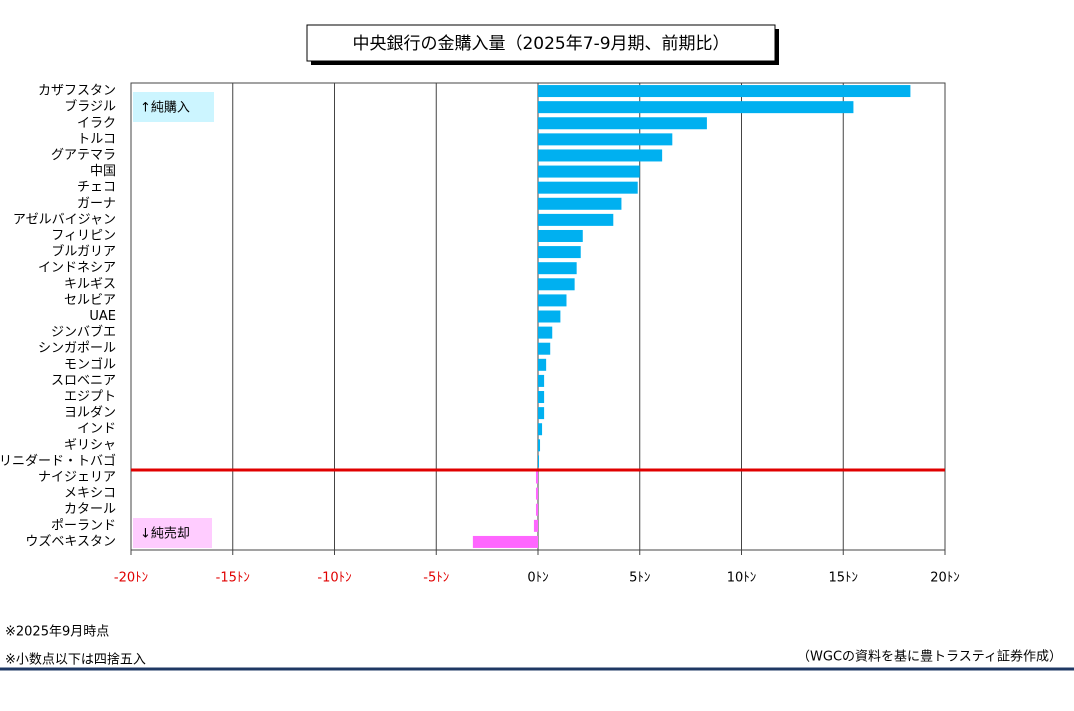 The width and height of the screenshot is (1074, 711). Describe the element at coordinates (96, 203) in the screenshot. I see `y-tick-label: ガーナ` at that location.